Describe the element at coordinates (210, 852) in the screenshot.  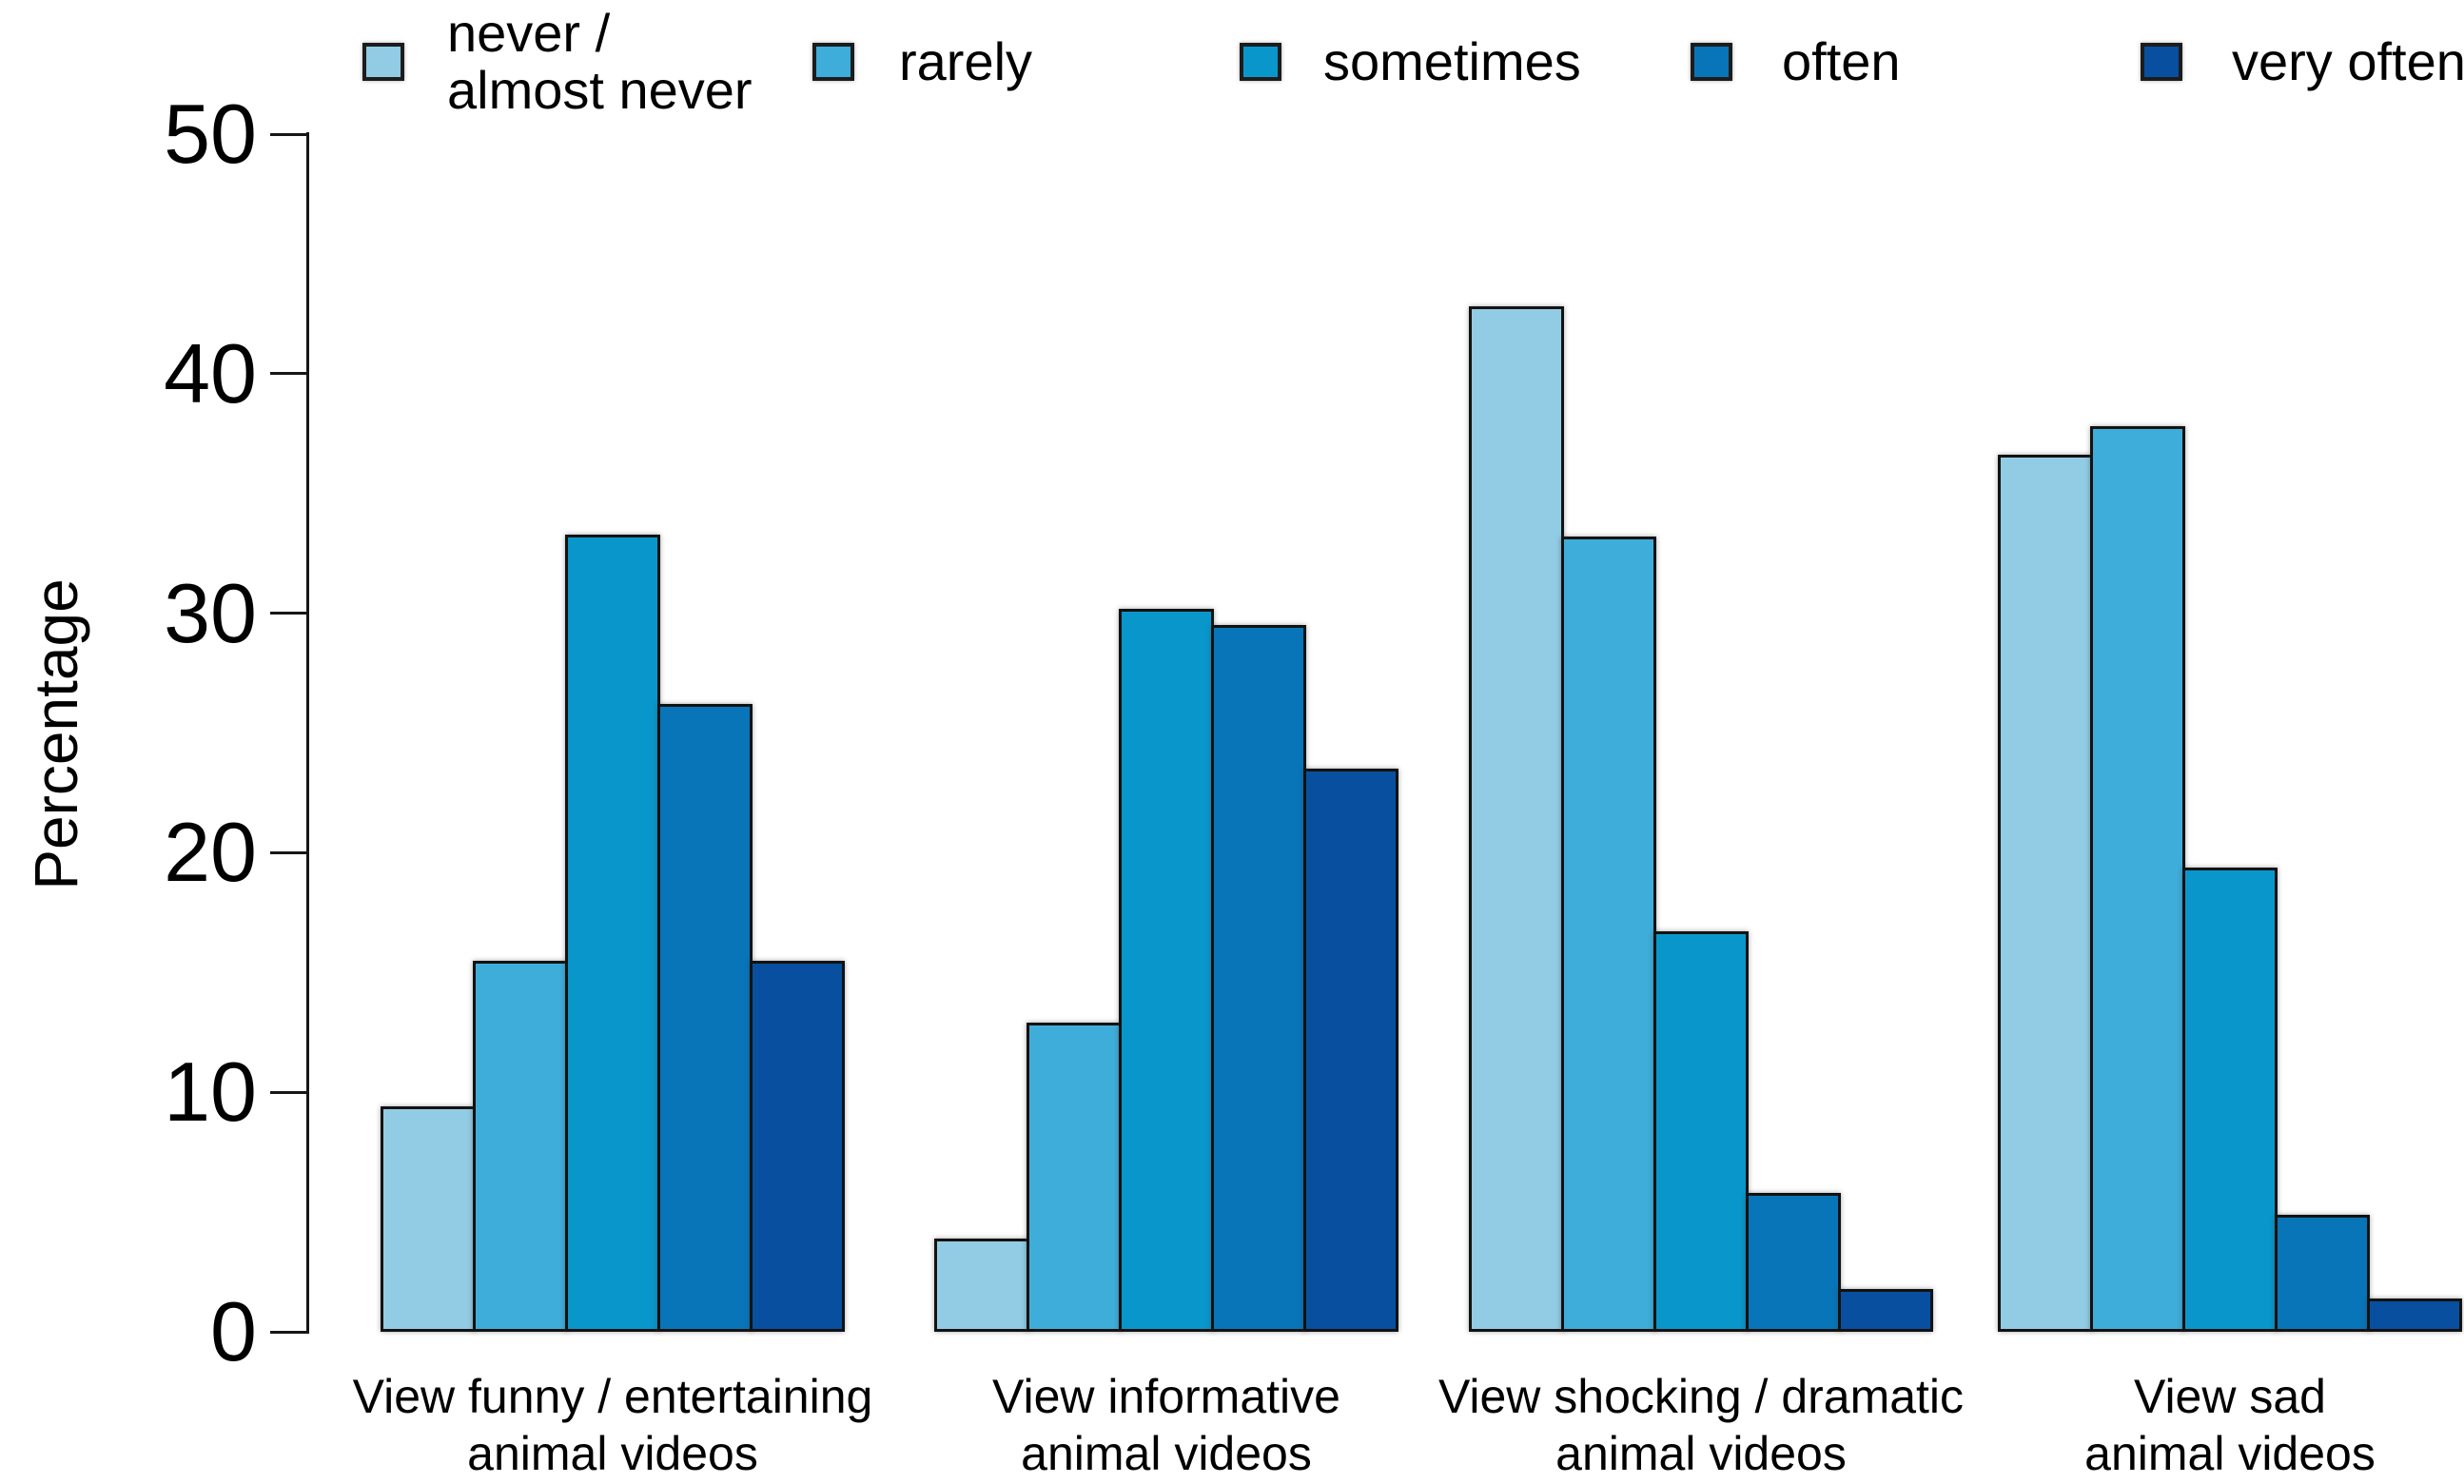
I see `y-tick-label: 20` at that location.